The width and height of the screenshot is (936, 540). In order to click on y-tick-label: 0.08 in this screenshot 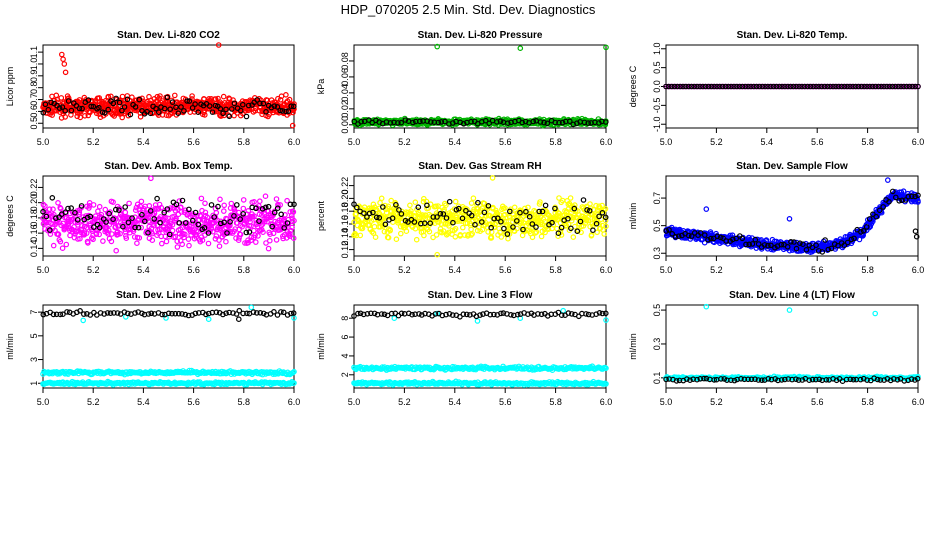, I will do `click(345, 61)`.